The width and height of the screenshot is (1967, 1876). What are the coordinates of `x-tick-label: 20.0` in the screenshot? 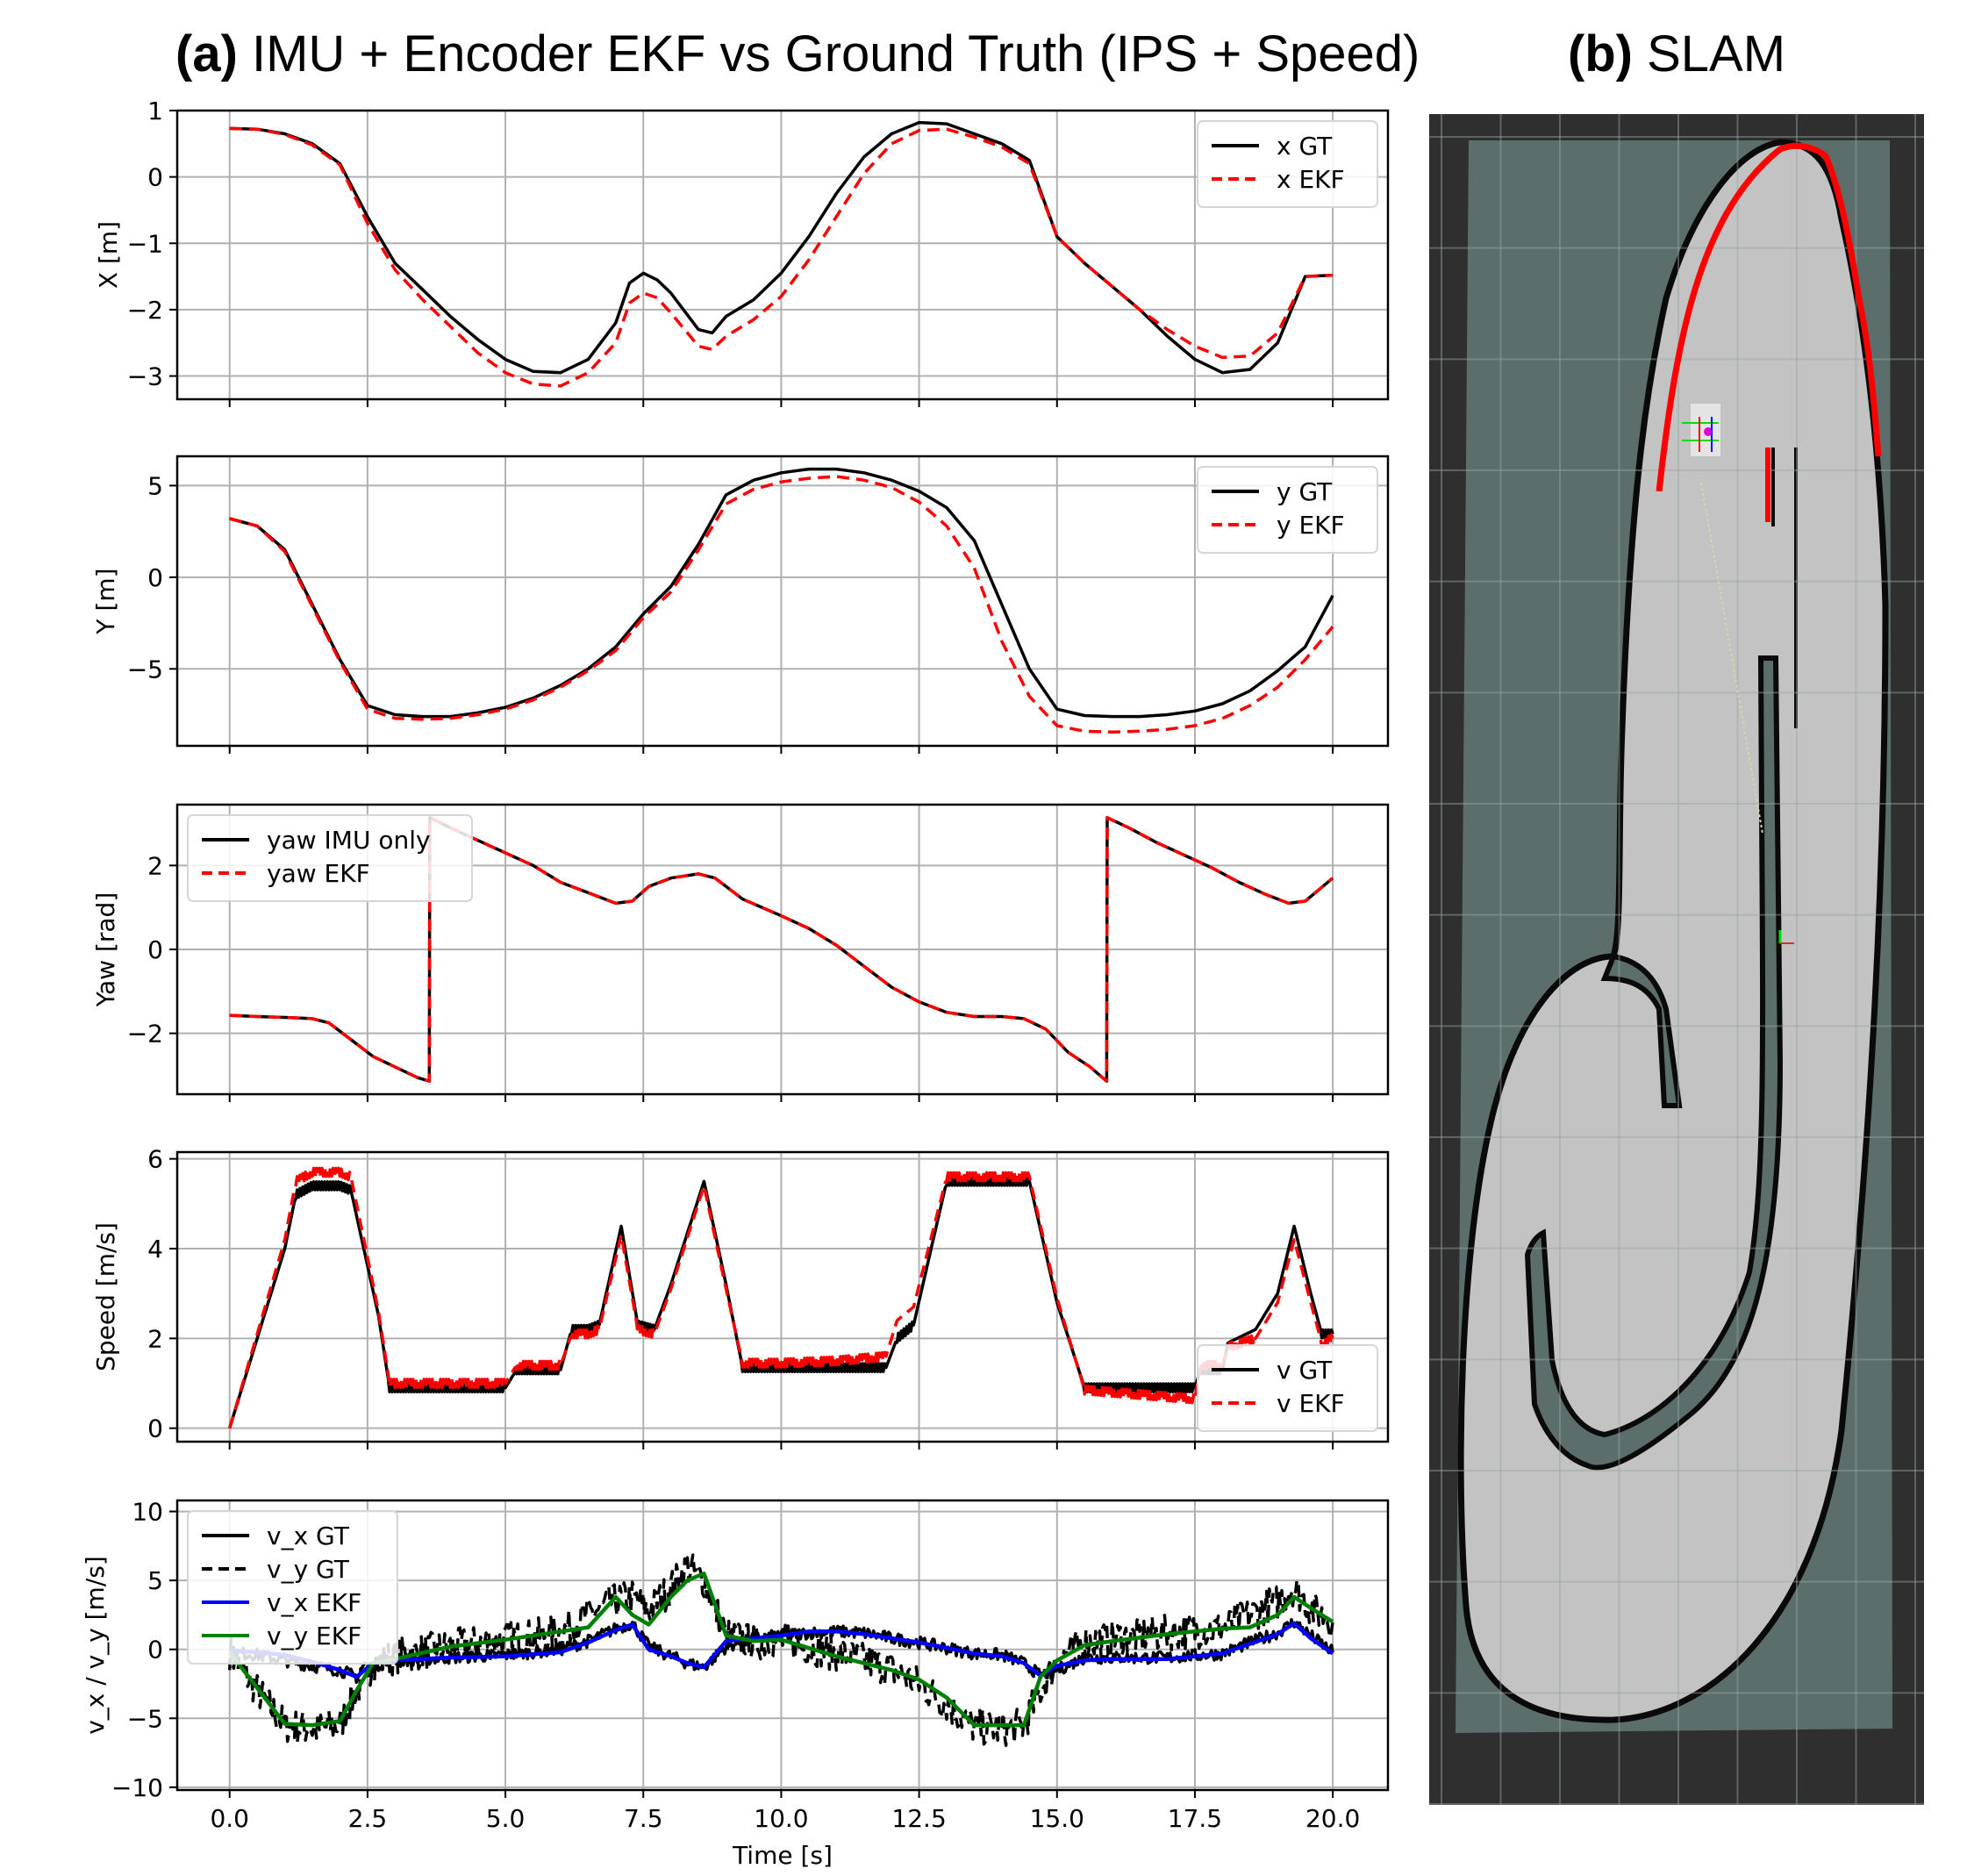 It's located at (1332, 1818).